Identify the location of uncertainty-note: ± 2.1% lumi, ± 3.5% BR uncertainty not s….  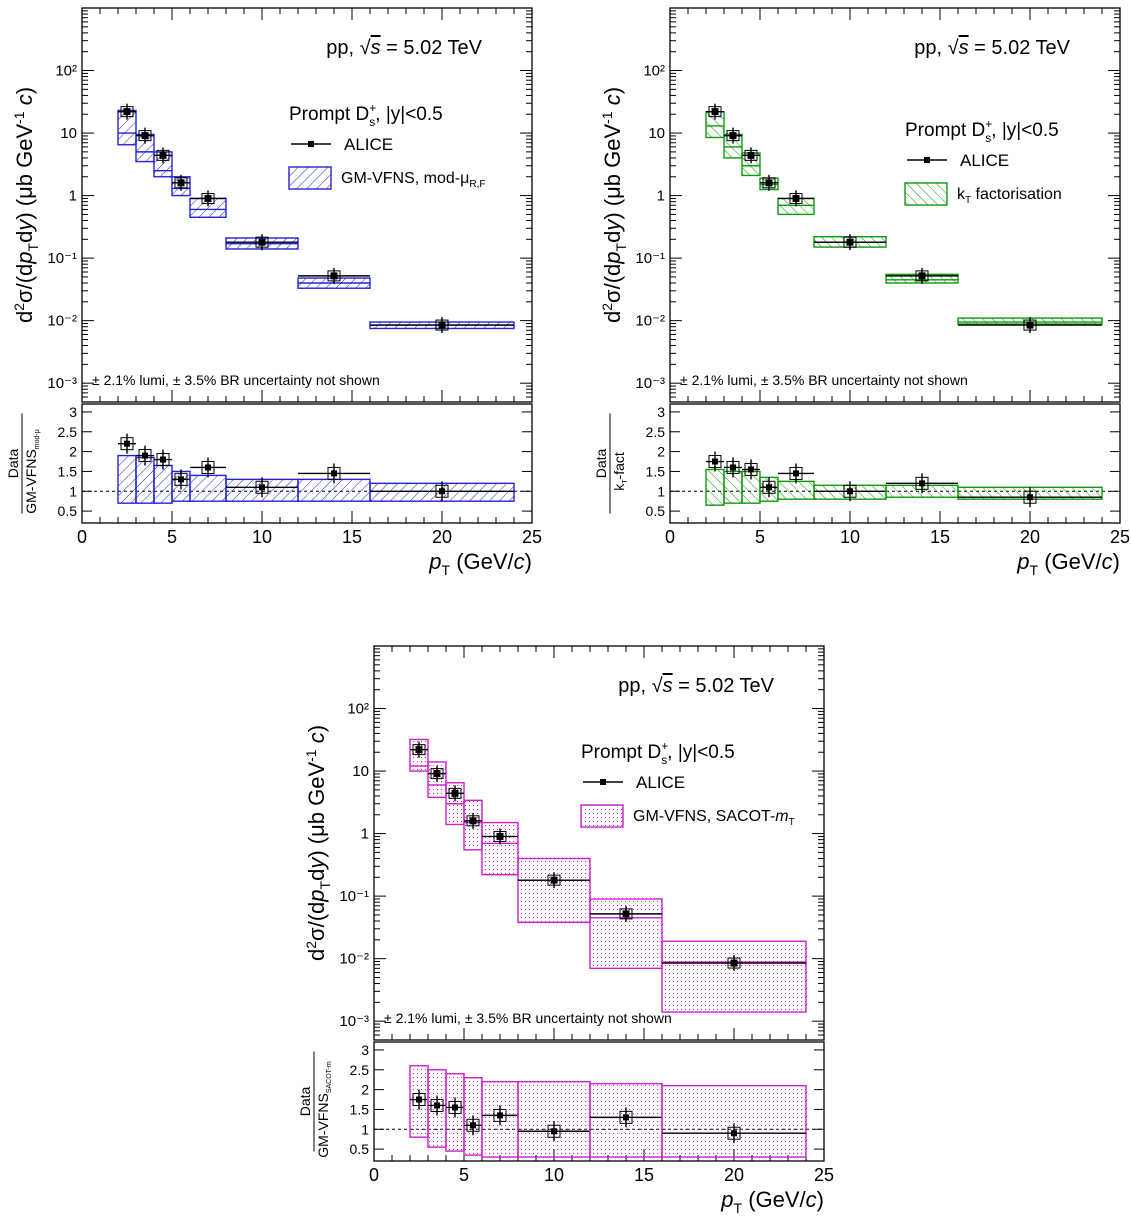
(236, 380).